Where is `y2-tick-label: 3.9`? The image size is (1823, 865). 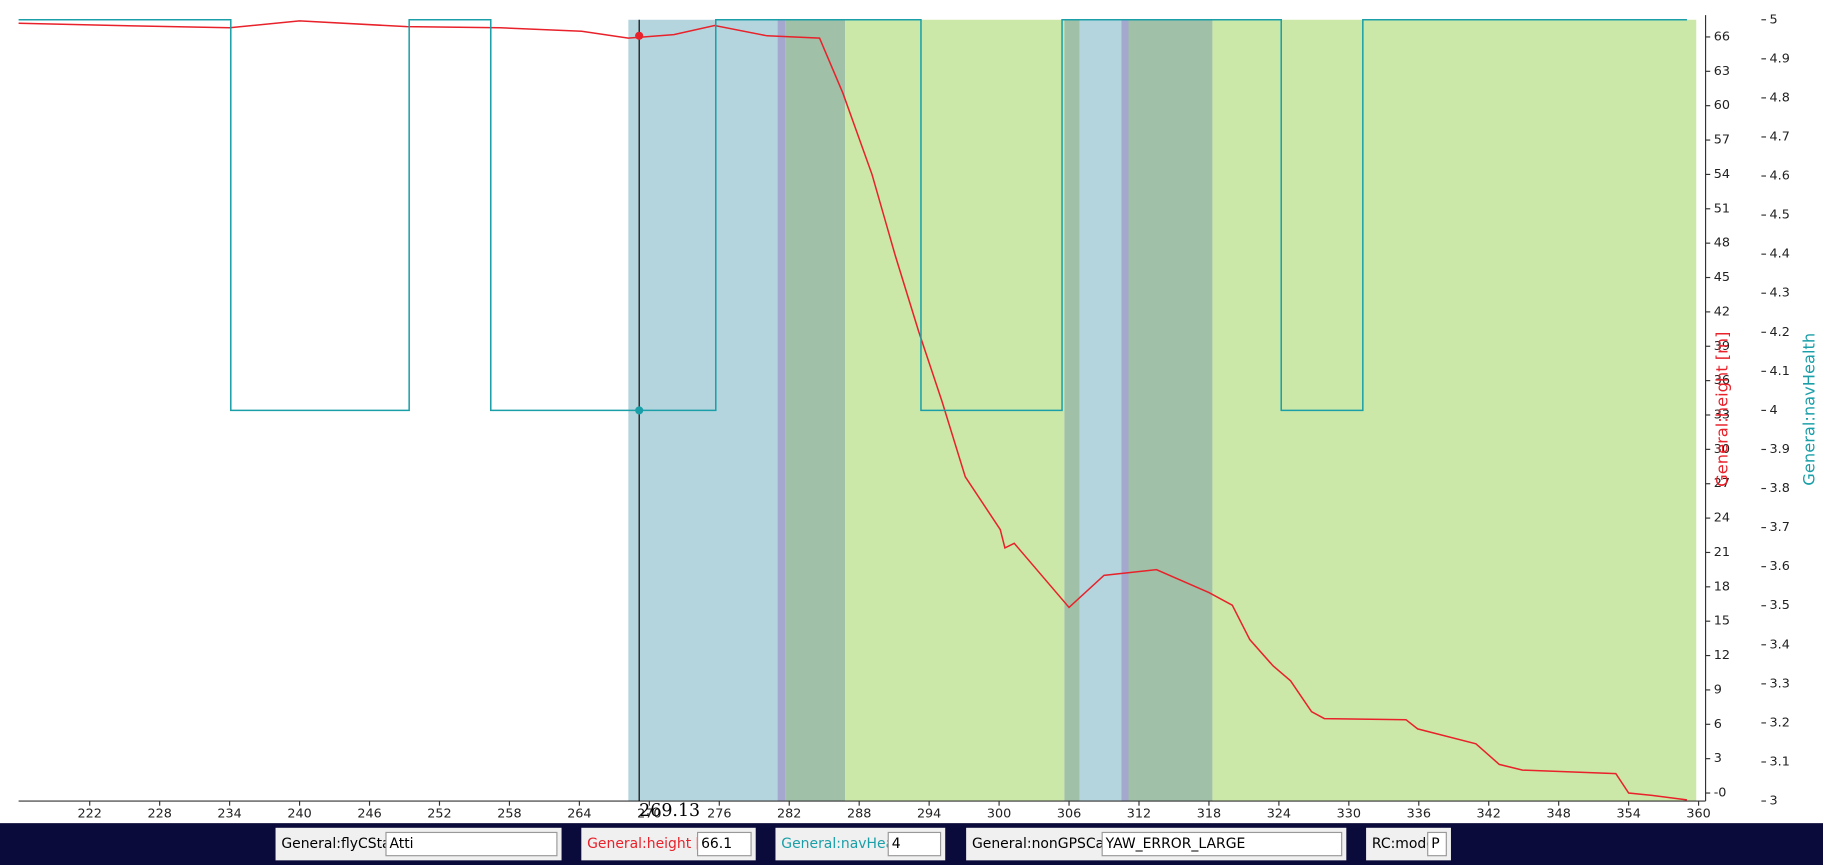 y2-tick-label: 3.9 is located at coordinates (1780, 449).